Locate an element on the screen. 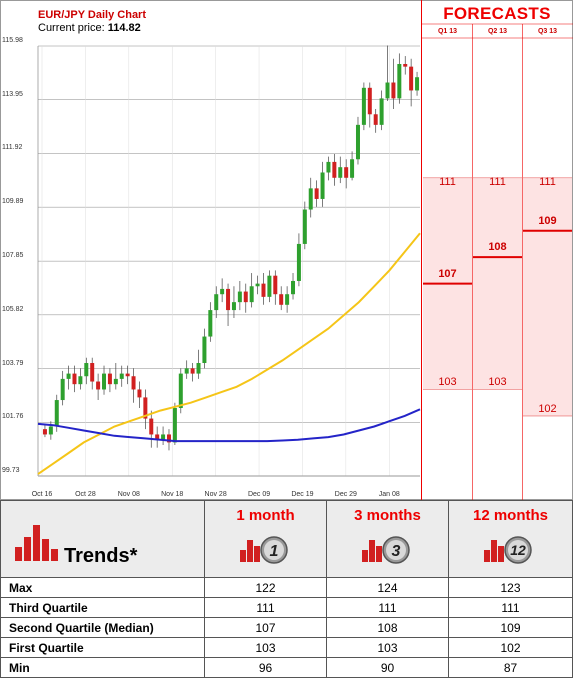  cell-value: 90 is located at coordinates (387, 667).